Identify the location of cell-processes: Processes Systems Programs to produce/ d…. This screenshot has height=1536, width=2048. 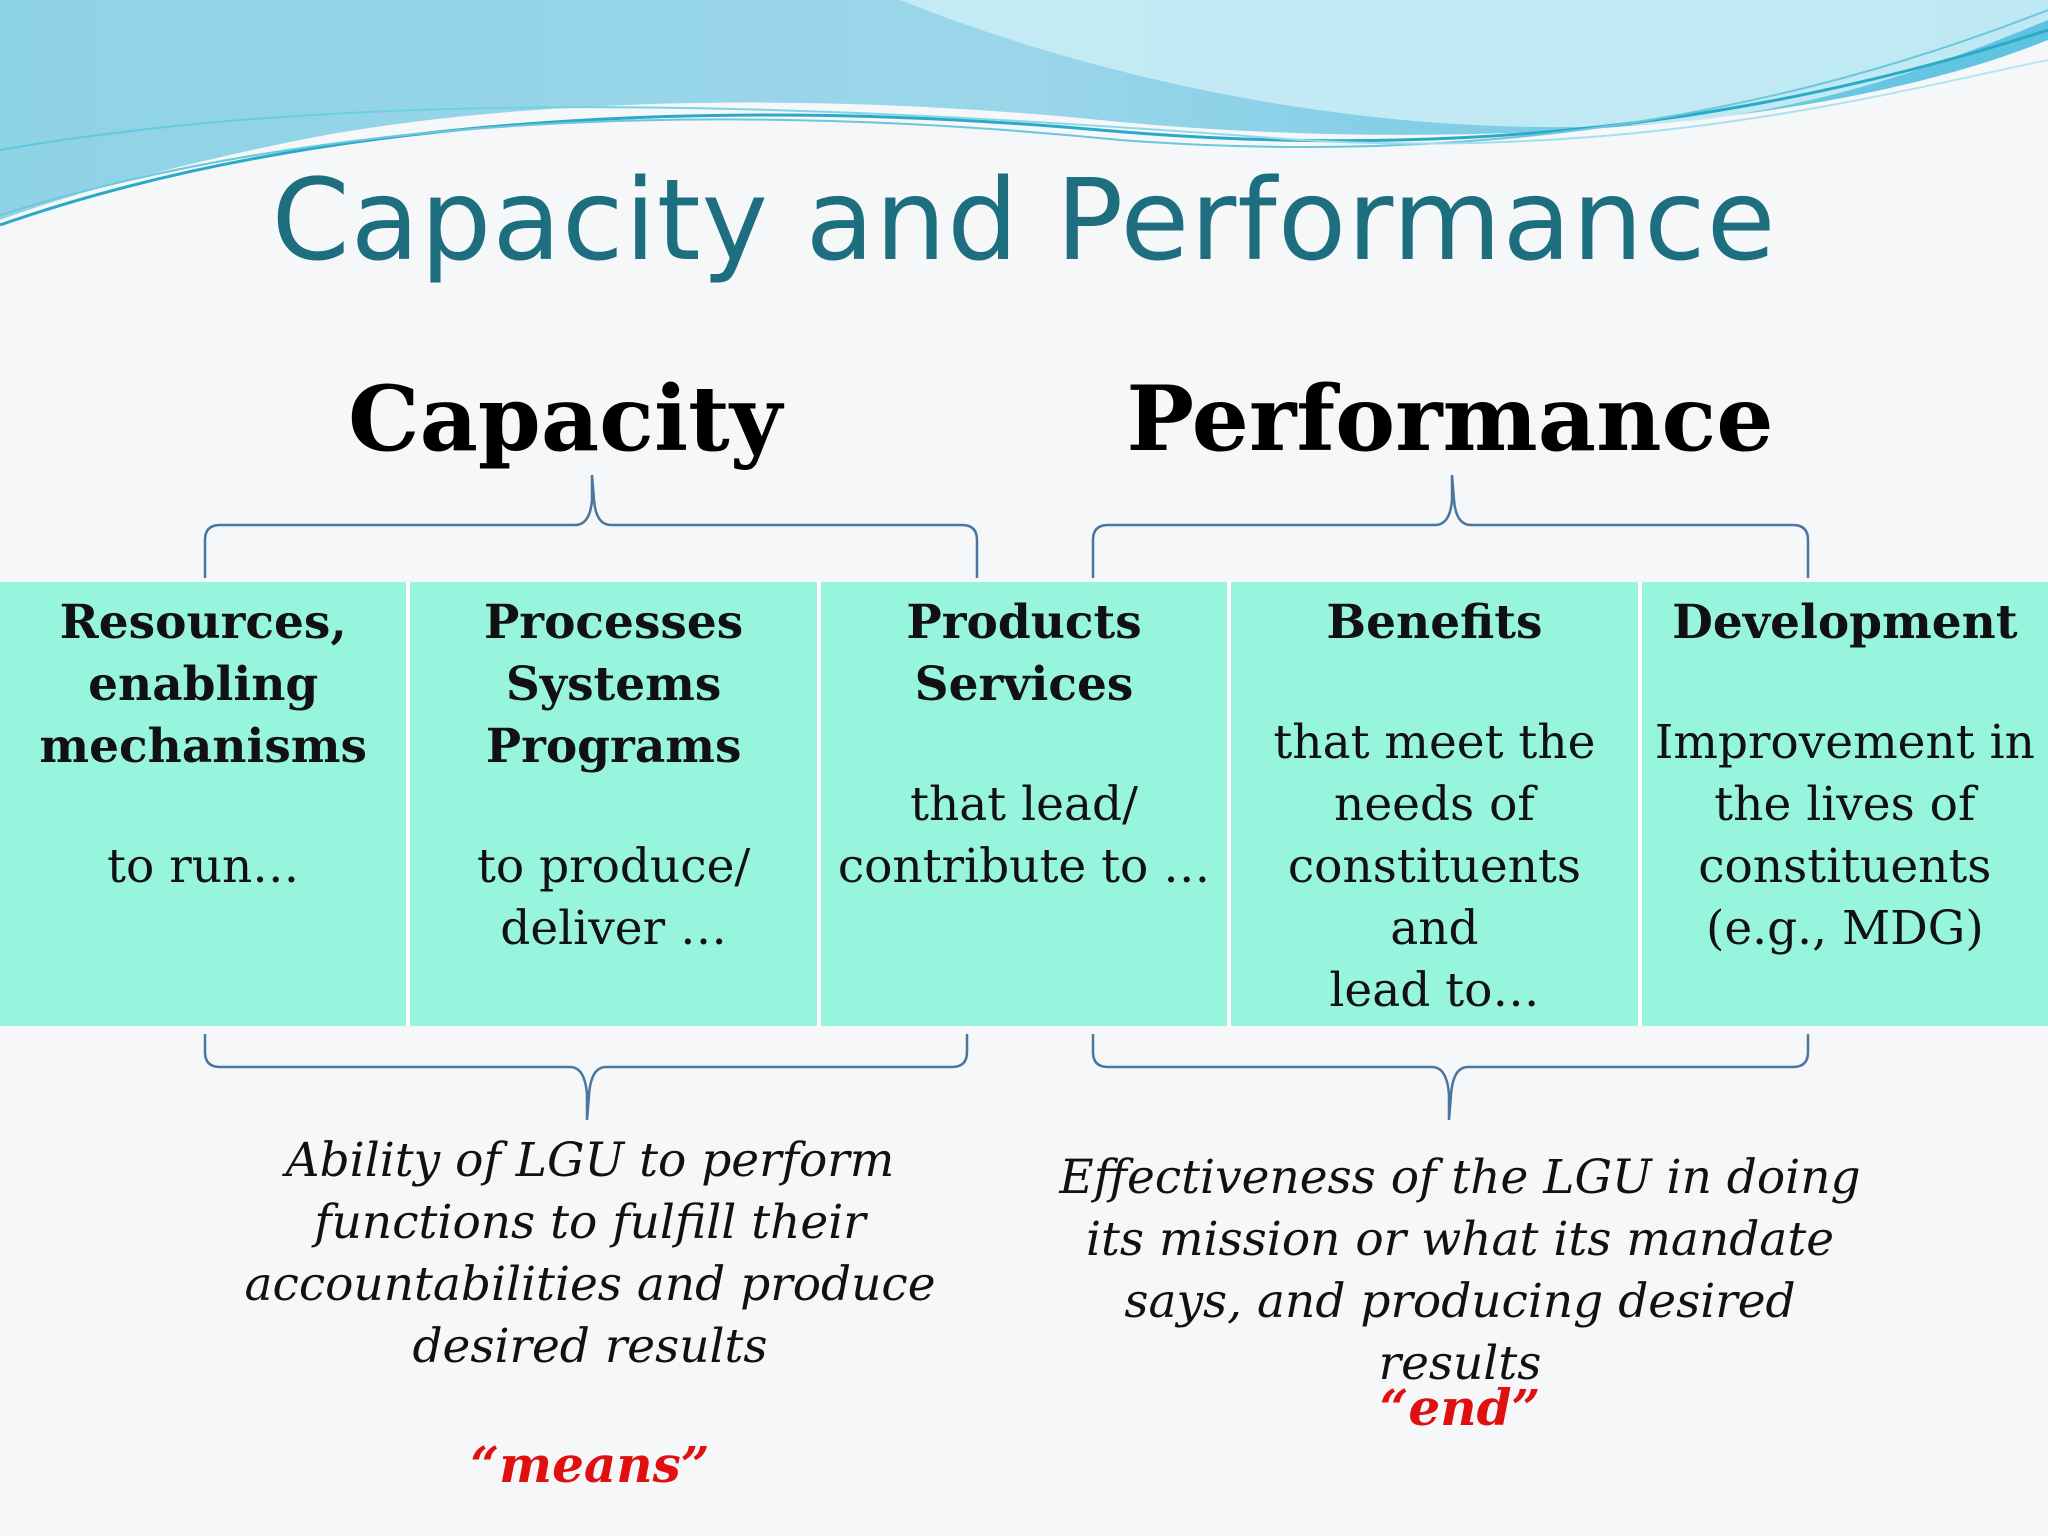
(615, 804).